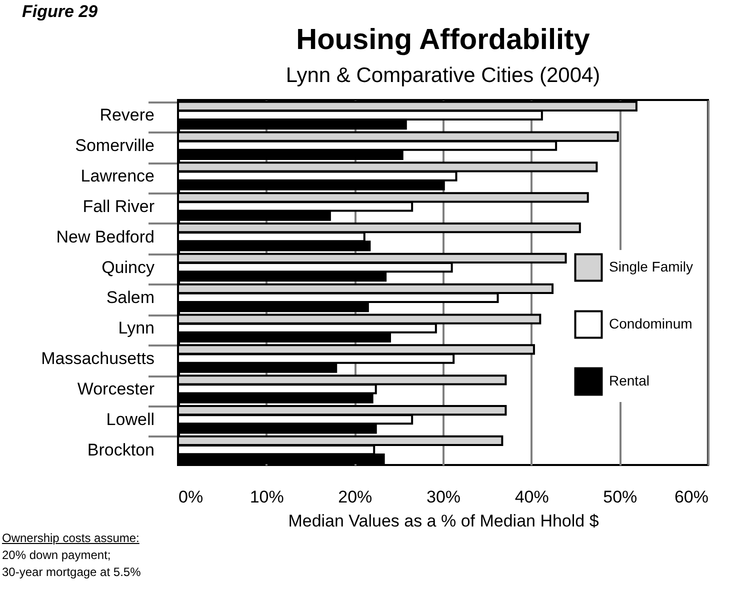 This screenshot has height=603, width=736. Describe the element at coordinates (355, 497) in the screenshot. I see `x-tick-label: 20%` at that location.